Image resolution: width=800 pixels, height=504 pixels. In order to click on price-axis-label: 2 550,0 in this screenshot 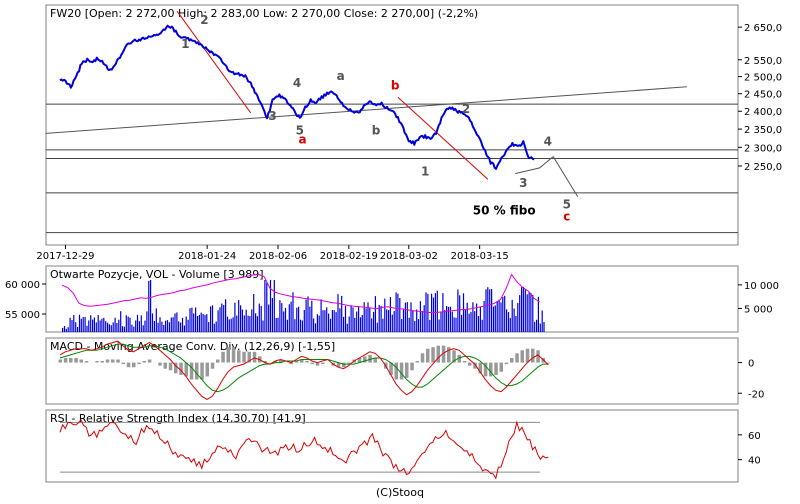, I will do `click(763, 61)`.